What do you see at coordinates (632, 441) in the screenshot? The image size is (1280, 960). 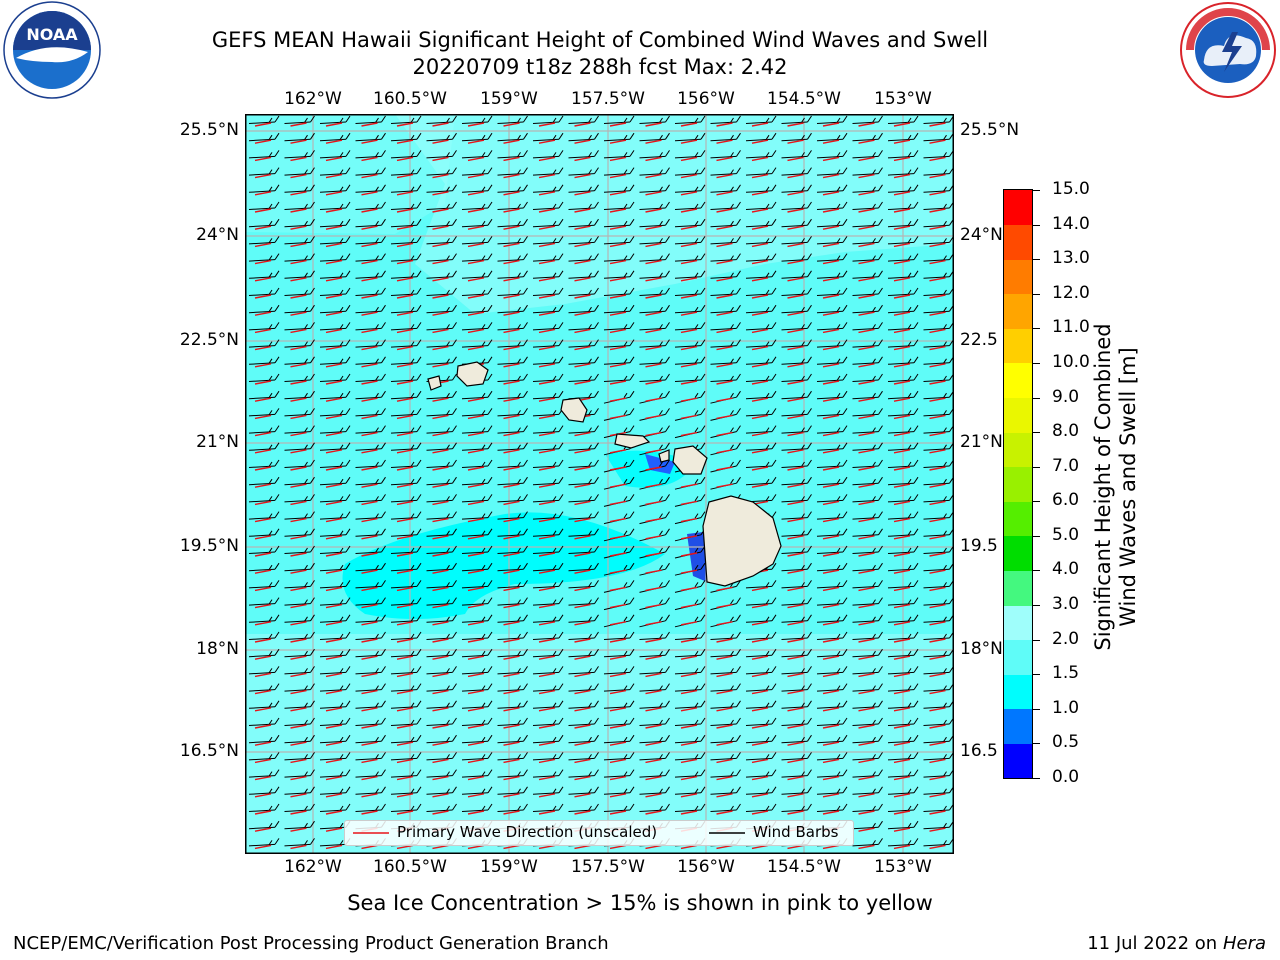 I see `island` at bounding box center [632, 441].